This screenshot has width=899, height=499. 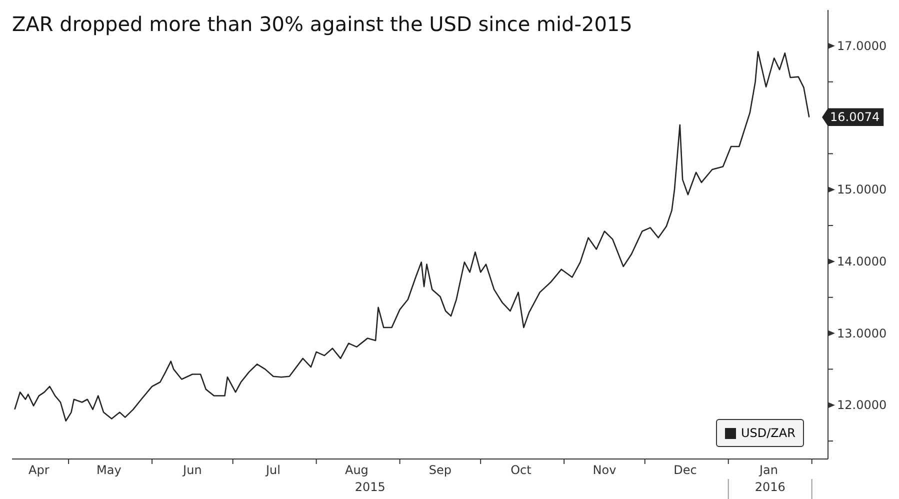 I want to click on text: 2015, so click(x=370, y=487).